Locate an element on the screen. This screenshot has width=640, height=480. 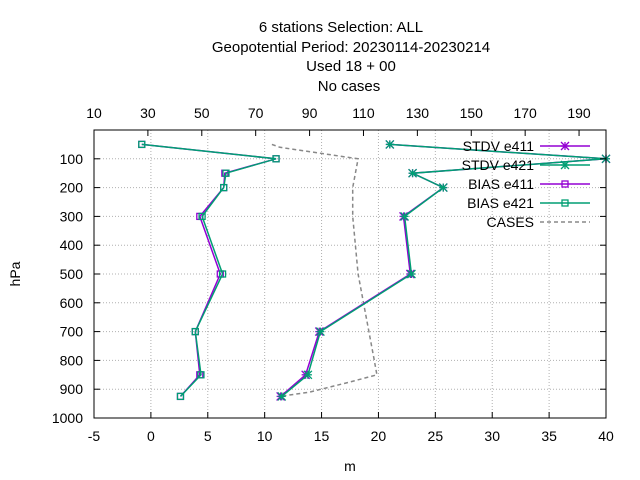
legend-entry-cases: CASES is located at coordinates (538, 222).